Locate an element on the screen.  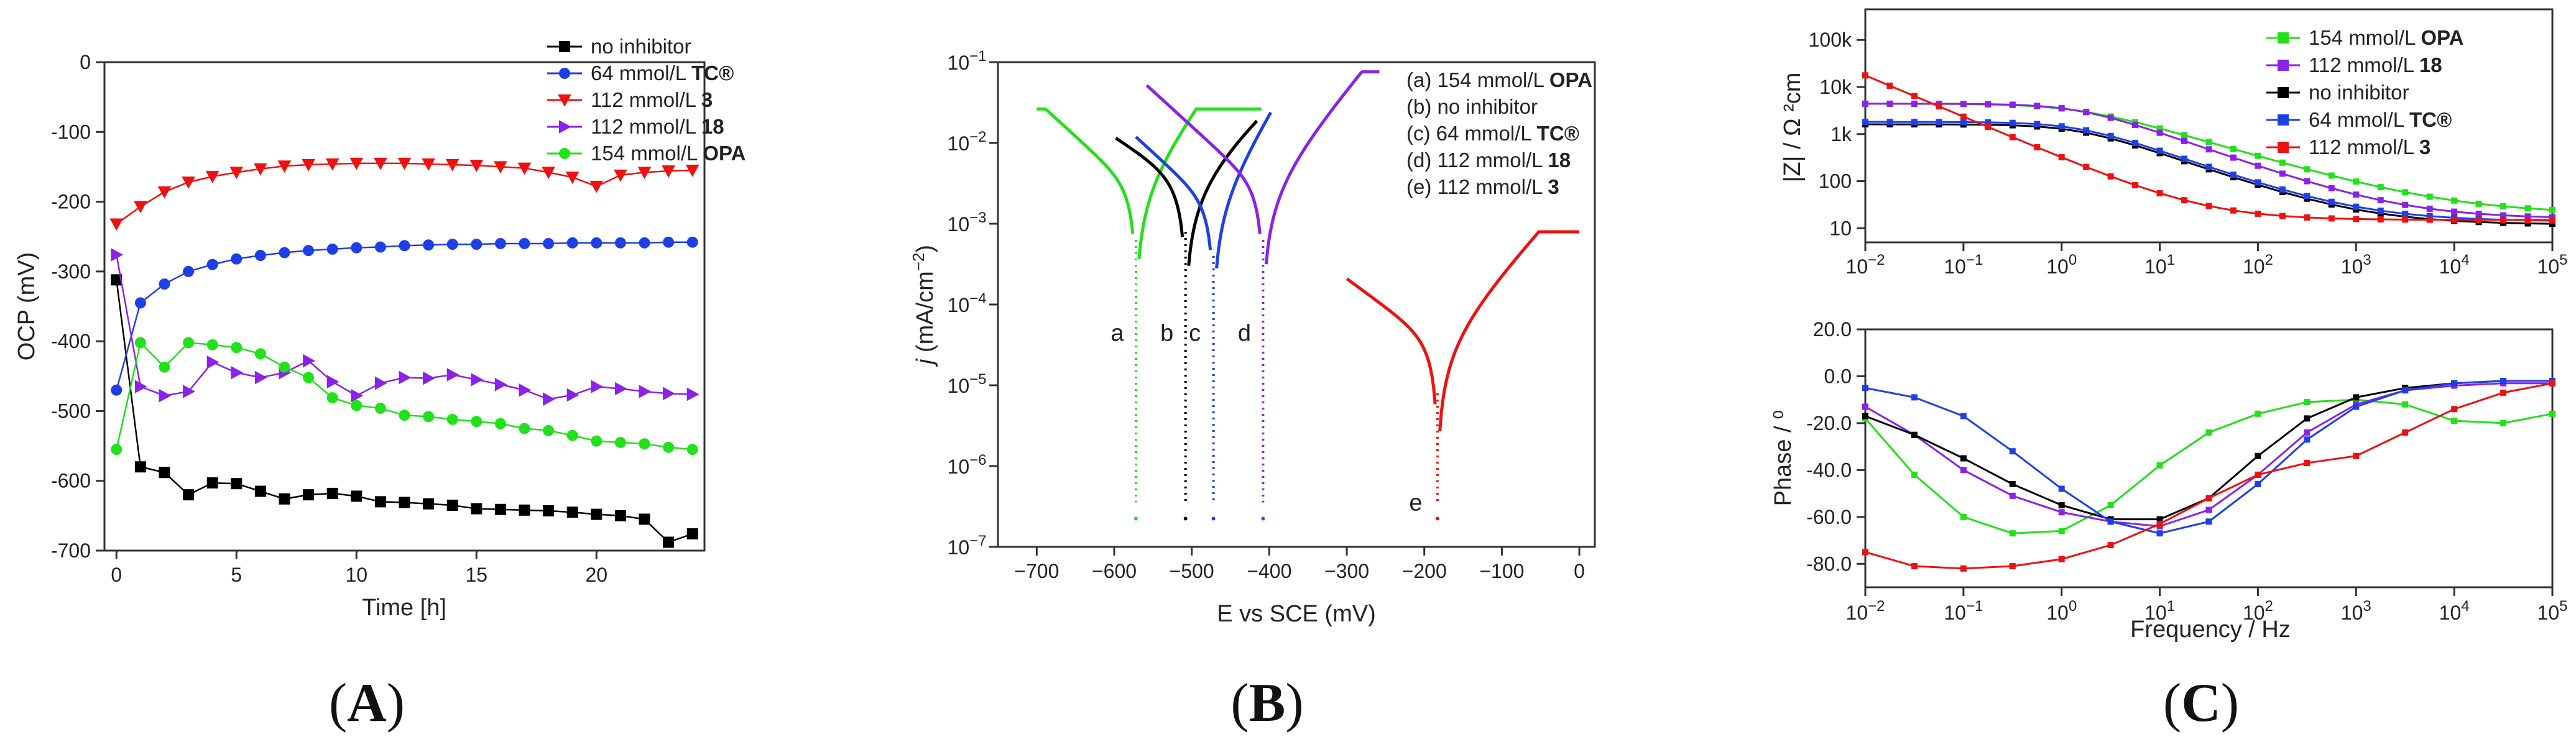
panel-b-ytick-label: 10⁻⁶ is located at coordinates (967, 465).